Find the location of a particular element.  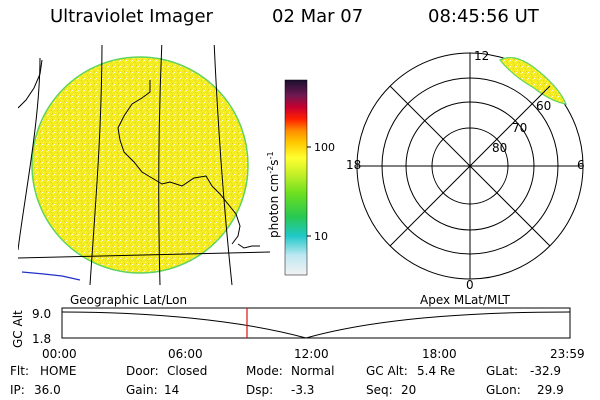

glat-value: -32.9 is located at coordinates (546, 371).